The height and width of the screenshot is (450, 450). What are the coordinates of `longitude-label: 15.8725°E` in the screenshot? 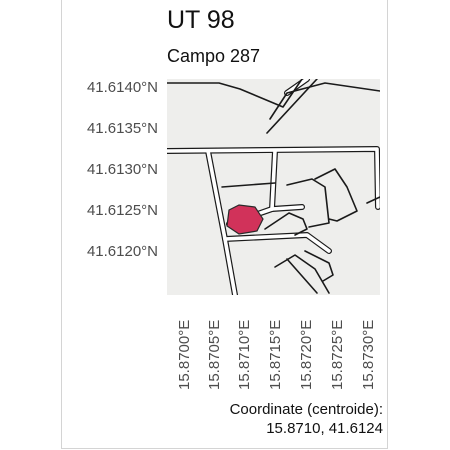 It's located at (337, 354).